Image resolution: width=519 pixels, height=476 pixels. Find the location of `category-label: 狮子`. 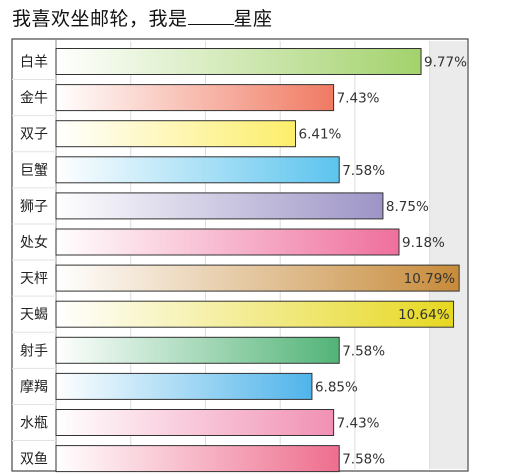

category-label: 狮子 is located at coordinates (34, 207).